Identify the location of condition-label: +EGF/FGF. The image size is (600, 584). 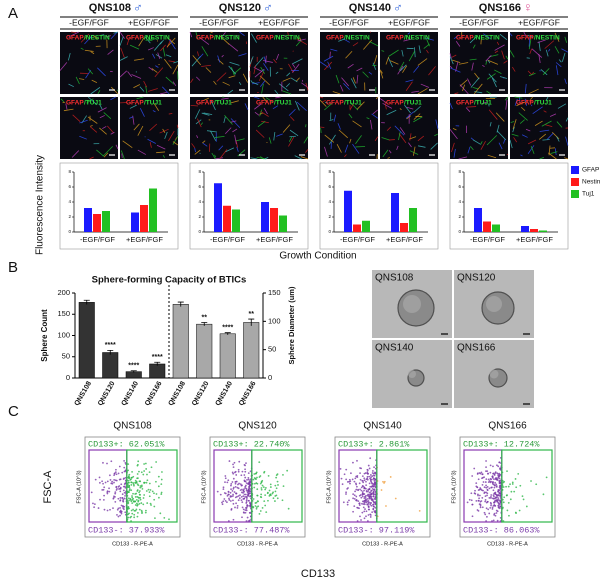
(409, 22).